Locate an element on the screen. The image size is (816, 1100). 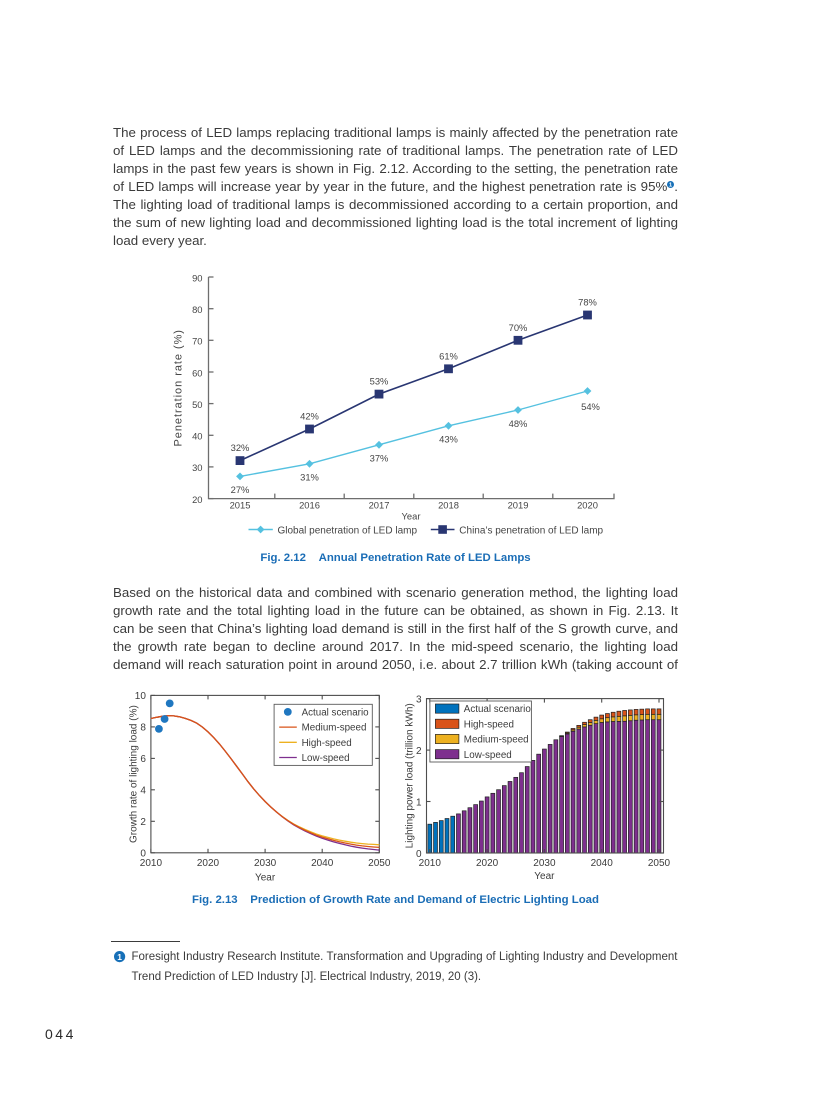
svg-text: 54% is located at coordinates (590, 406).